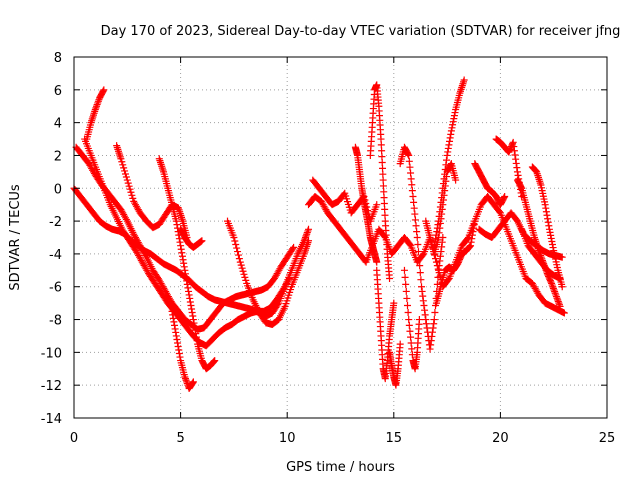  I want to click on y-tick-label: -14, so click(51, 419).